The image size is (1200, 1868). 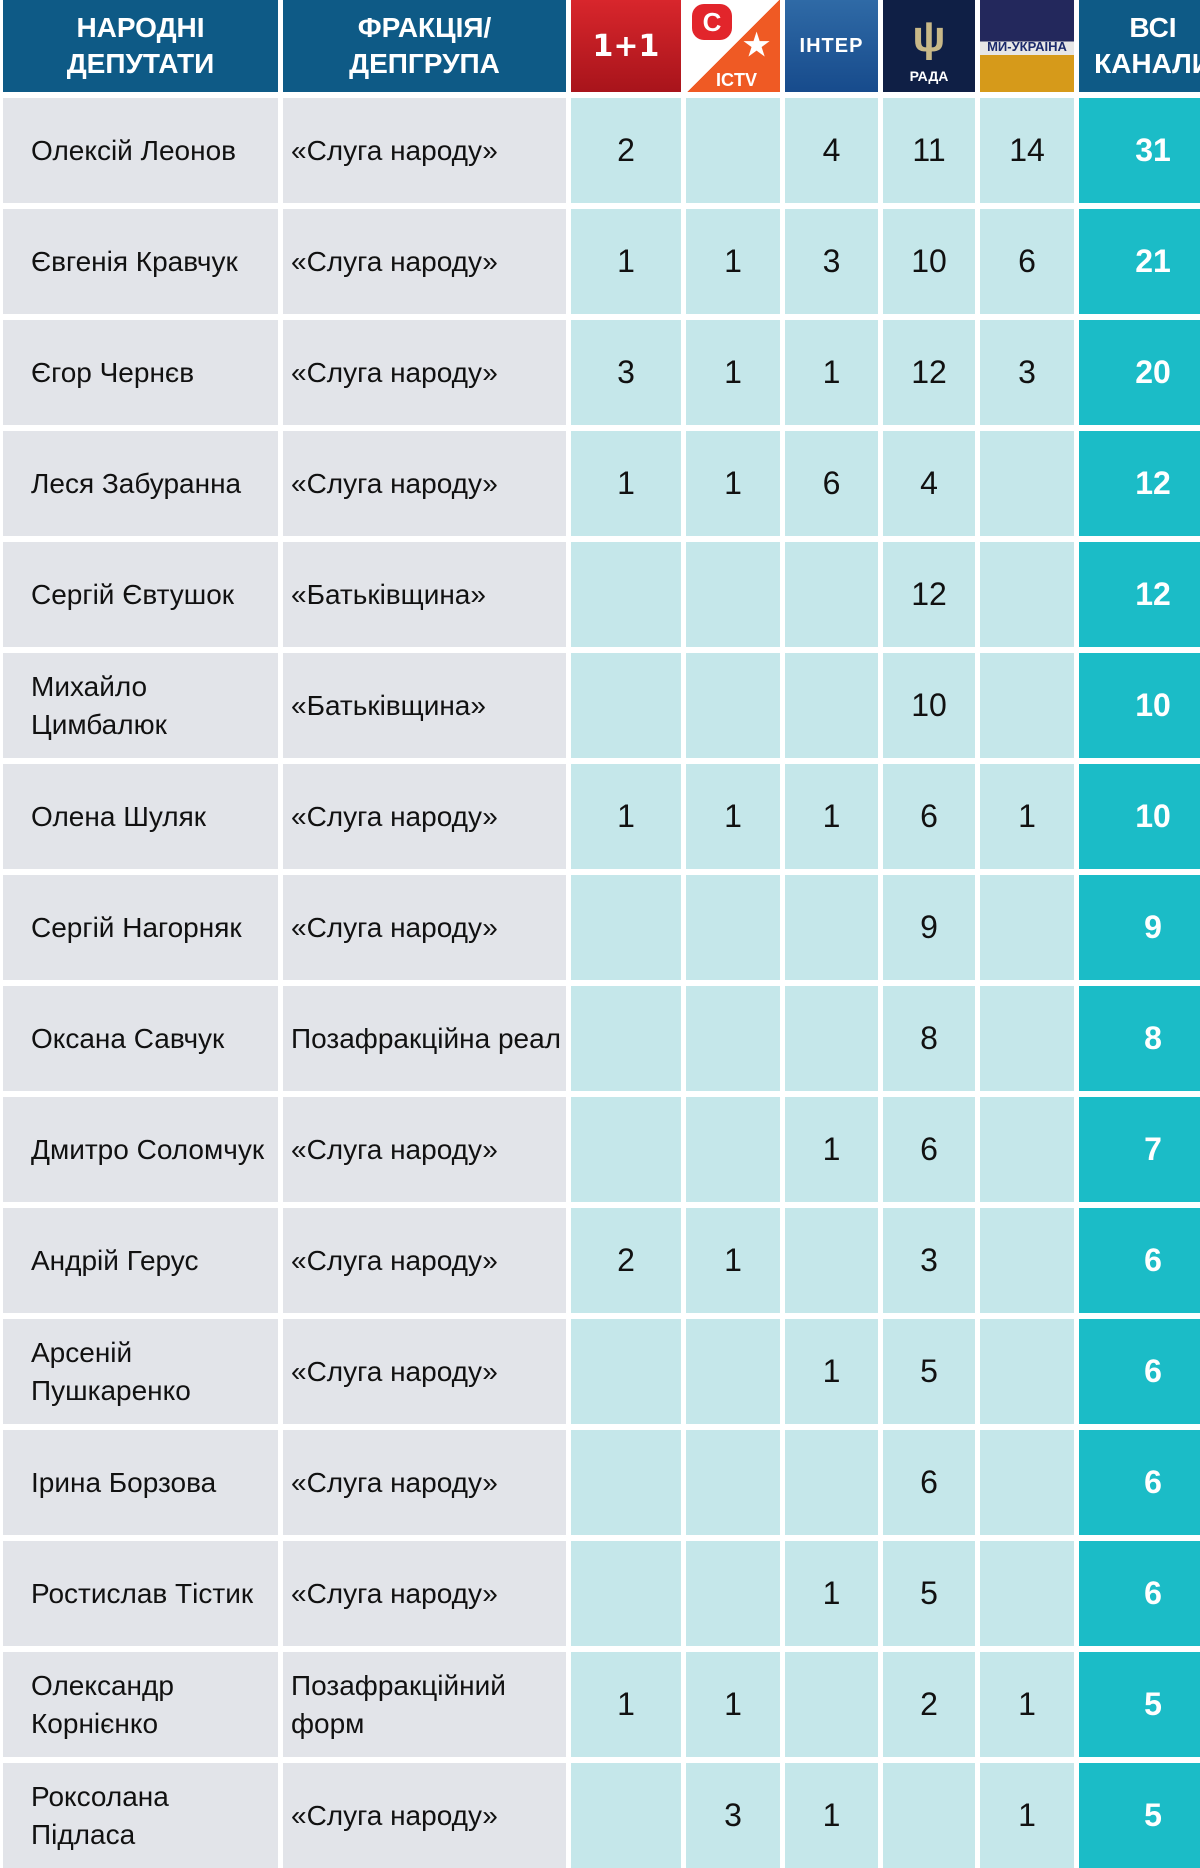 I want to click on channel-count: 4, so click(x=831, y=150).